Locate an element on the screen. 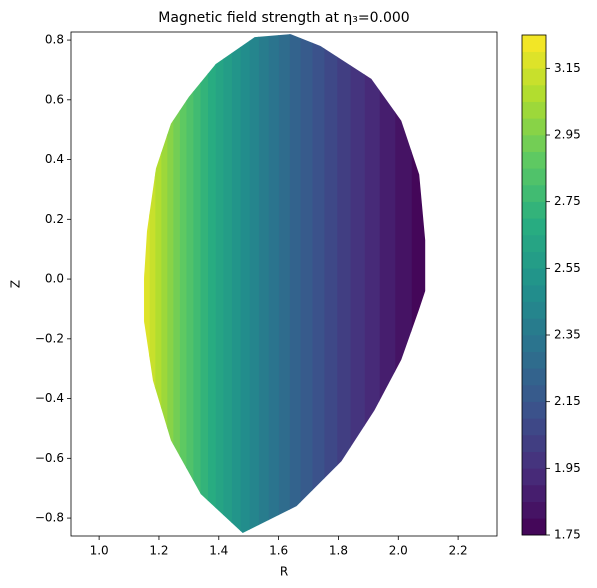 Image resolution: width=597 pixels, height=588 pixels. colorbar-tick-label: 1.95 is located at coordinates (567, 468).